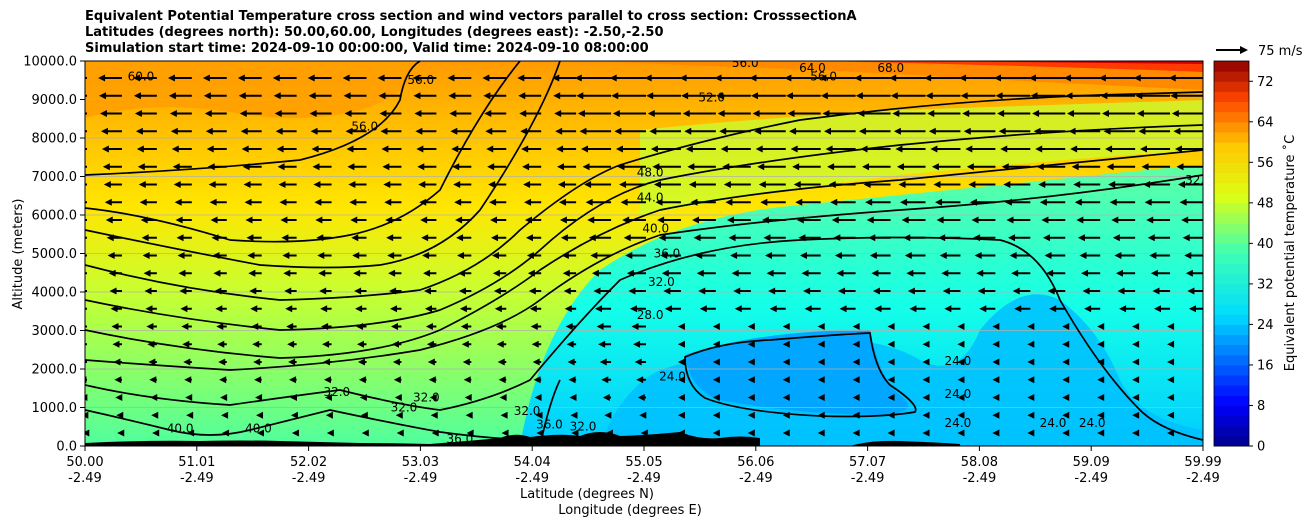 This screenshot has width=1308, height=526. Describe the element at coordinates (180, 429) in the screenshot. I see `contour-label: 40.0` at that location.